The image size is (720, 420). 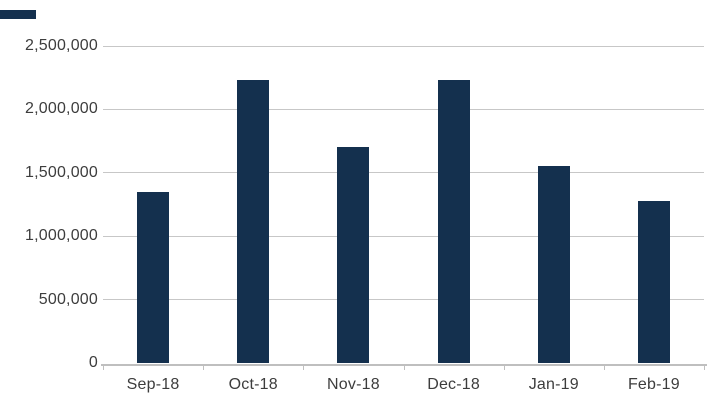 I want to click on x-axis-category-label: Feb-19, so click(x=653, y=384).